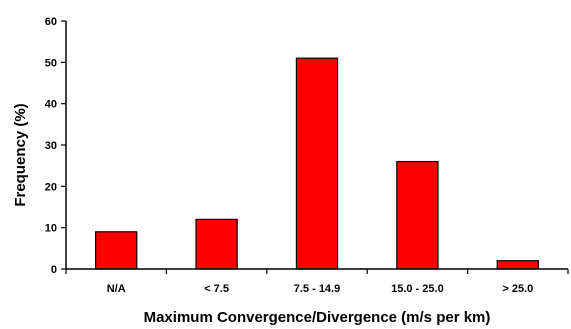 The width and height of the screenshot is (571, 329). I want to click on y-tick-label: 30, so click(51, 146).